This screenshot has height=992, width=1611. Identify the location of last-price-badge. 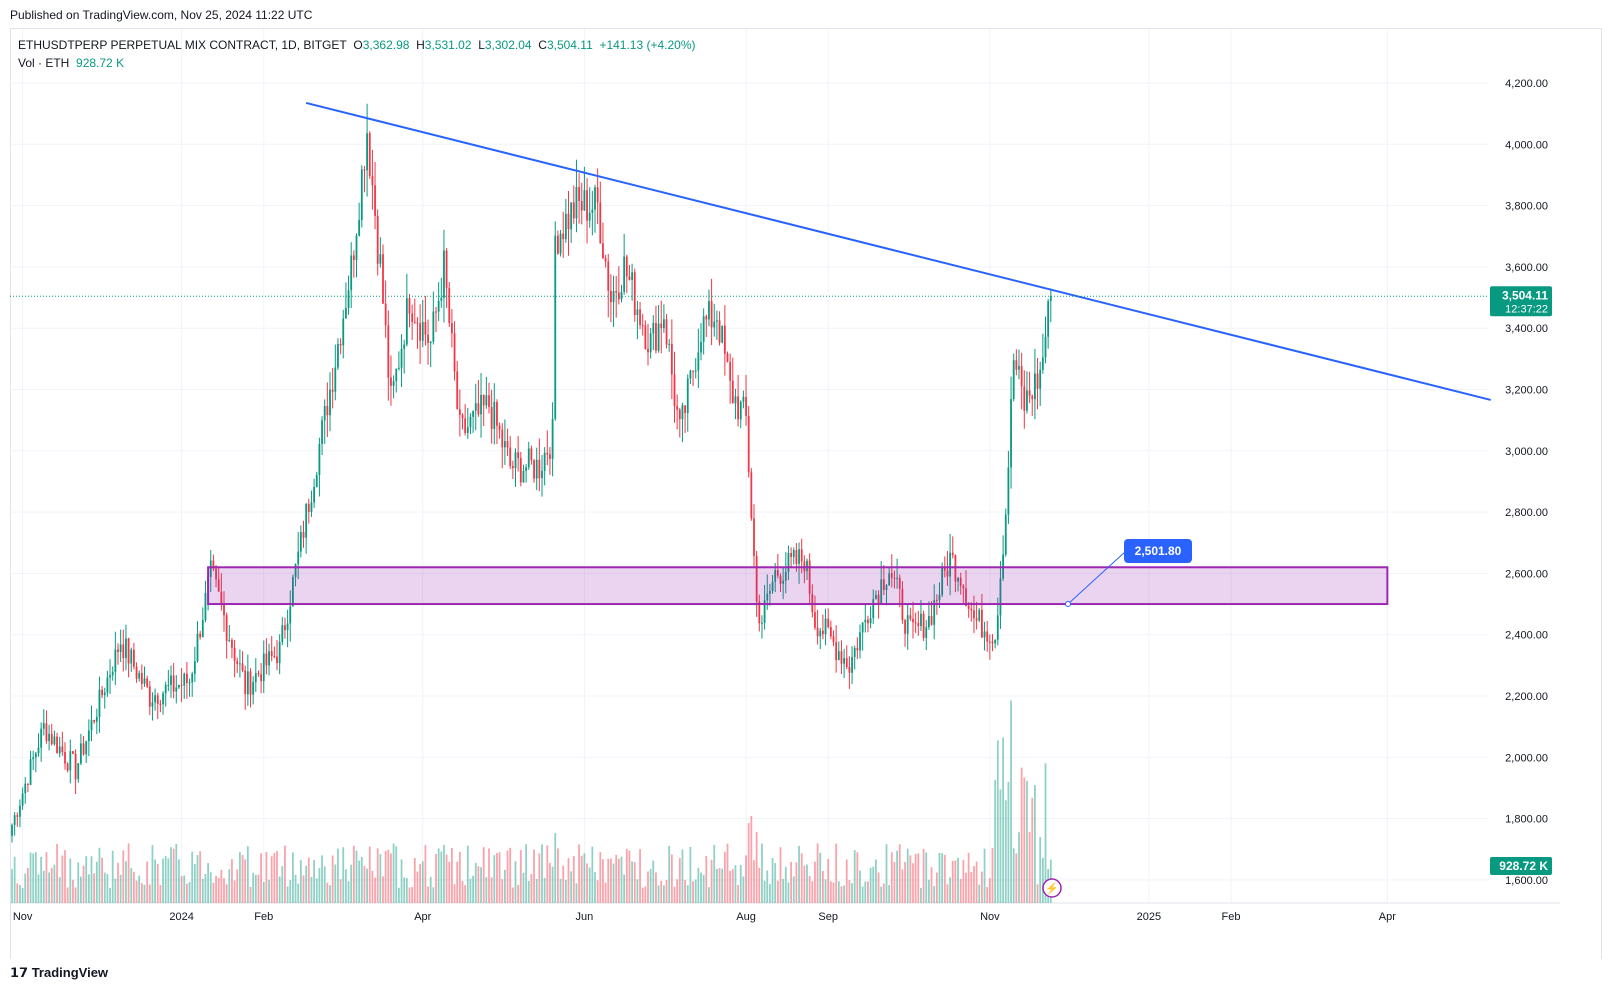
(1521, 301).